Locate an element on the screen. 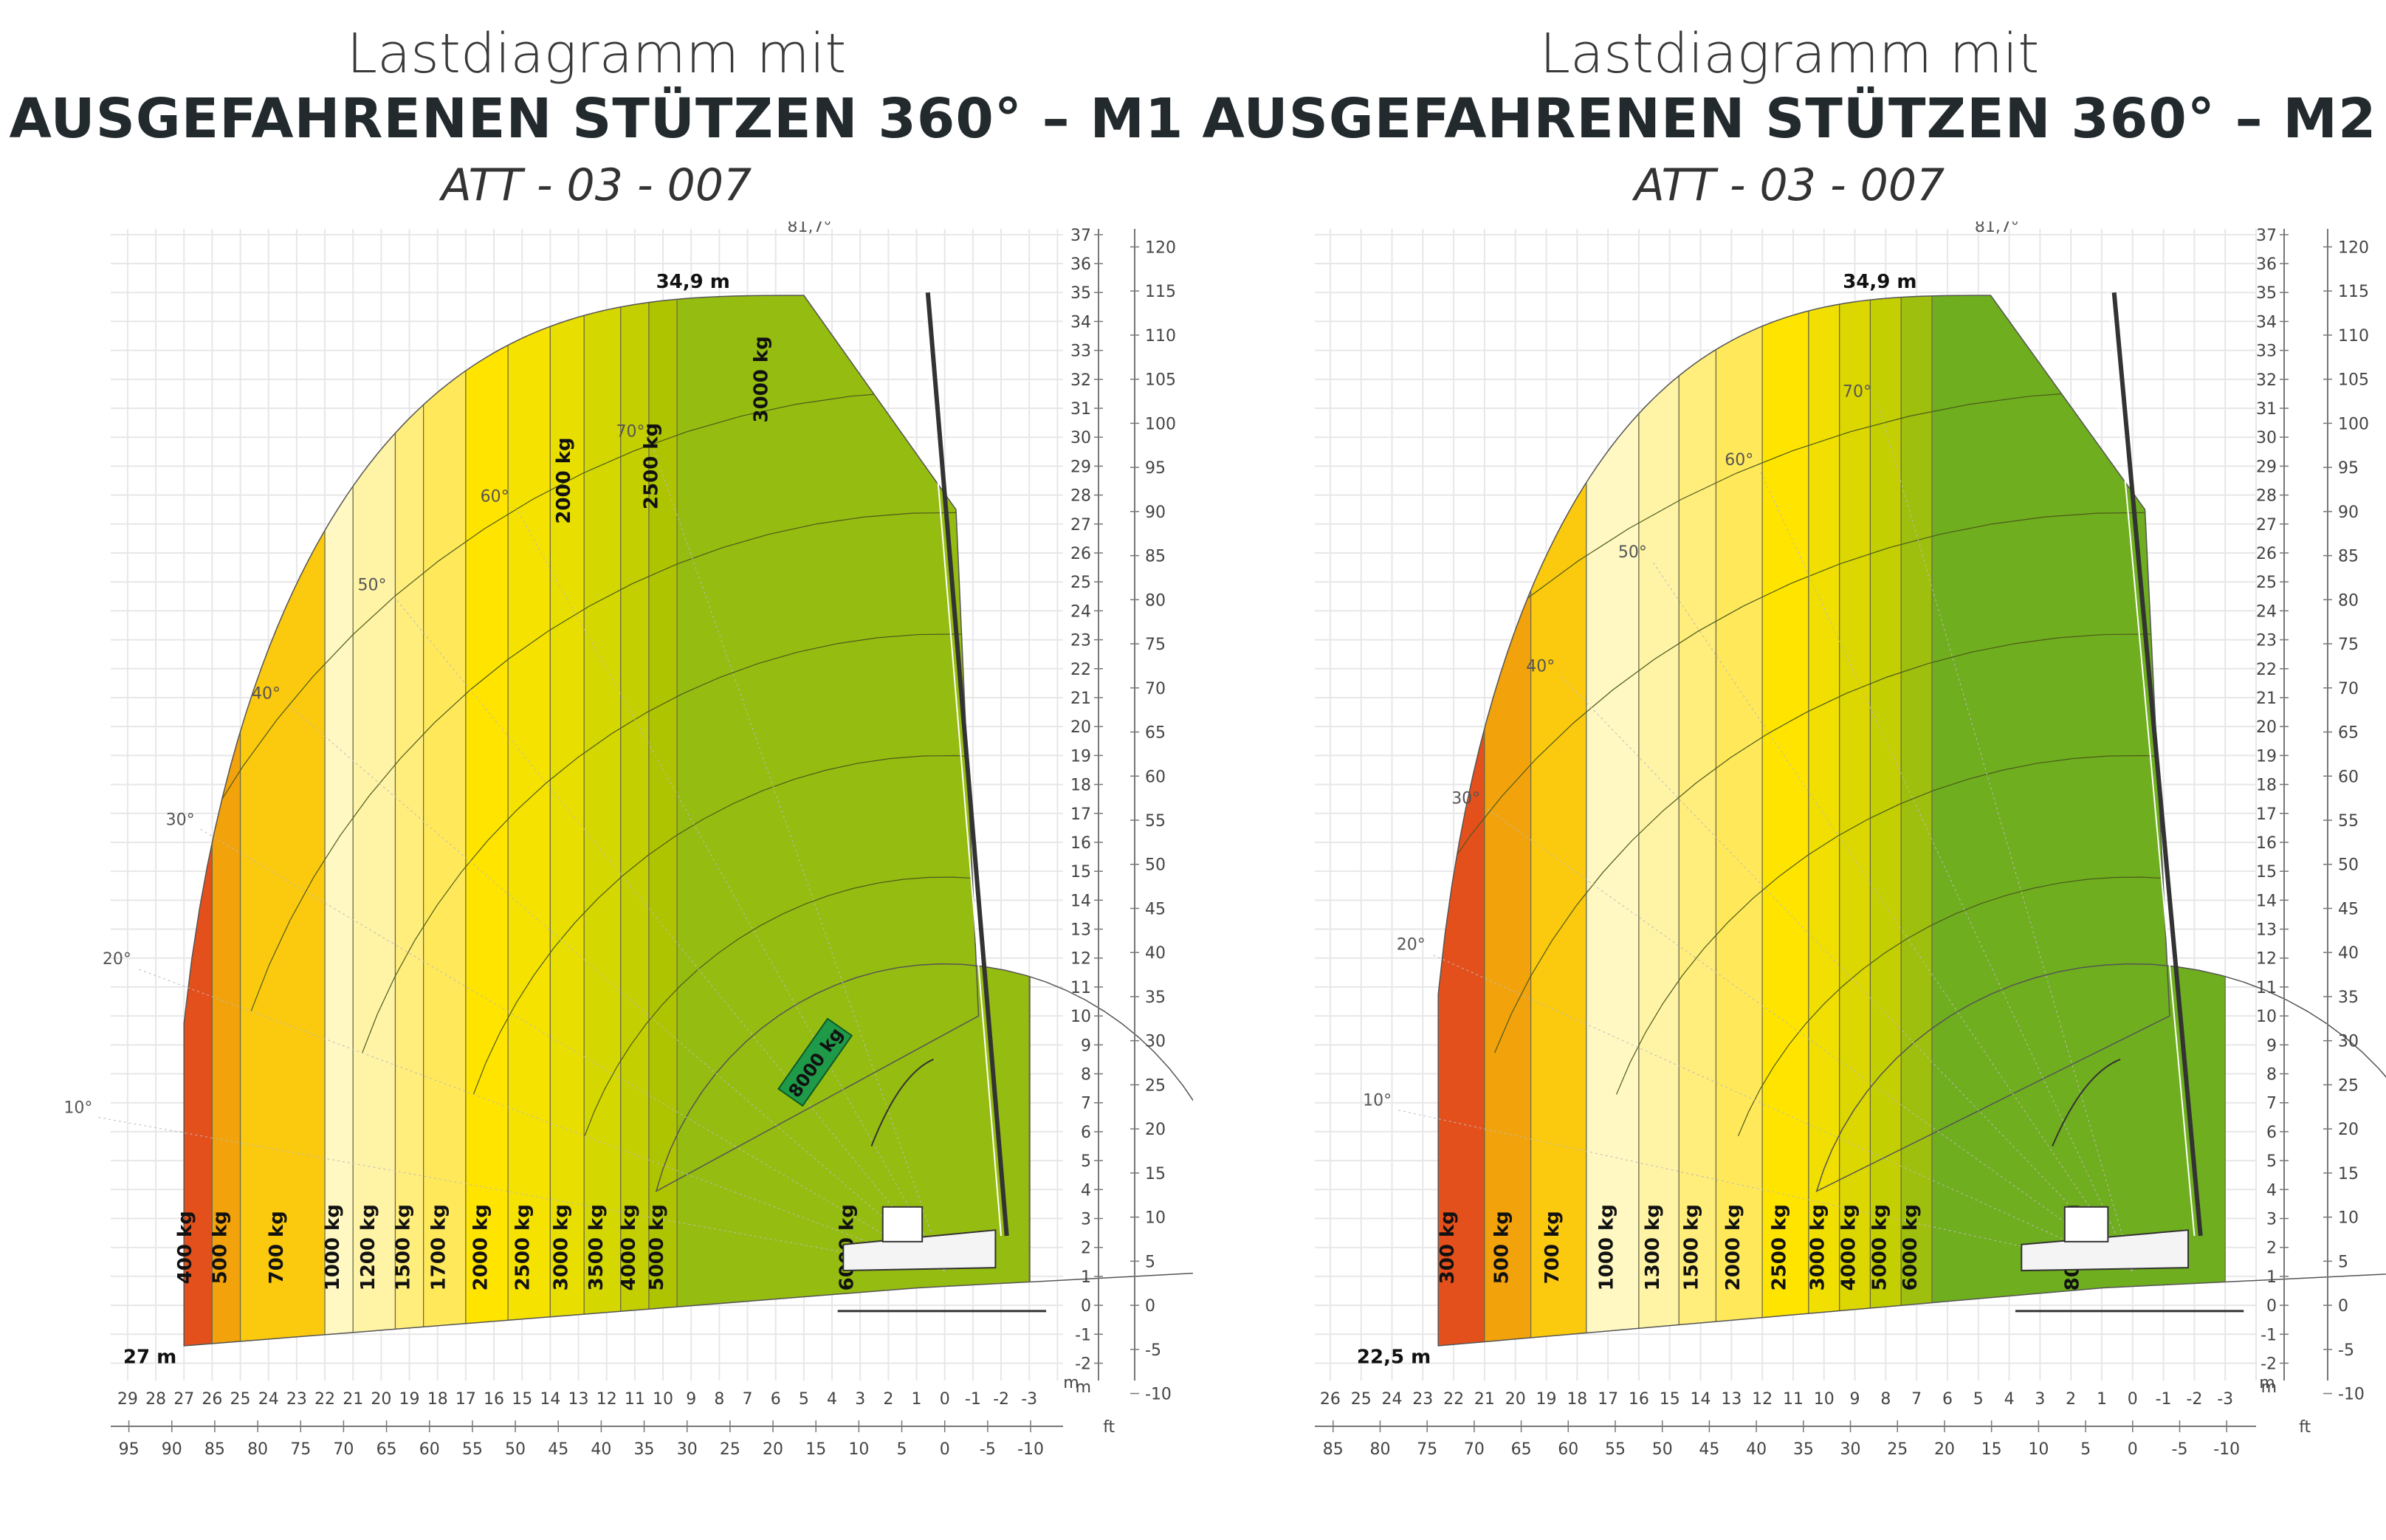  x-tick-label-m: 25 is located at coordinates (241, 1399).